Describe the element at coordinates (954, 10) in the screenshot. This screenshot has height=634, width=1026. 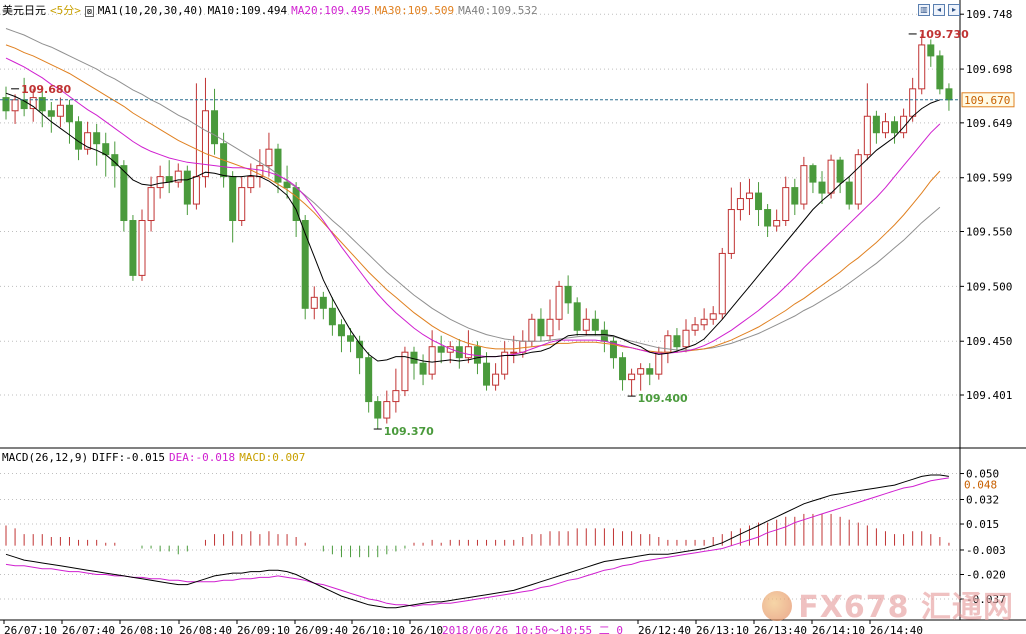
I see `scroll-right-icon: ▸` at that location.